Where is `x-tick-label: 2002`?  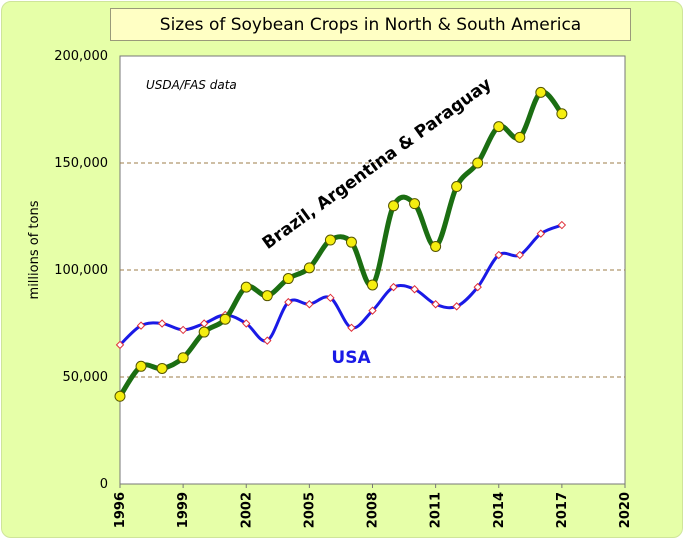
x-tick-label: 2002 is located at coordinates (246, 510).